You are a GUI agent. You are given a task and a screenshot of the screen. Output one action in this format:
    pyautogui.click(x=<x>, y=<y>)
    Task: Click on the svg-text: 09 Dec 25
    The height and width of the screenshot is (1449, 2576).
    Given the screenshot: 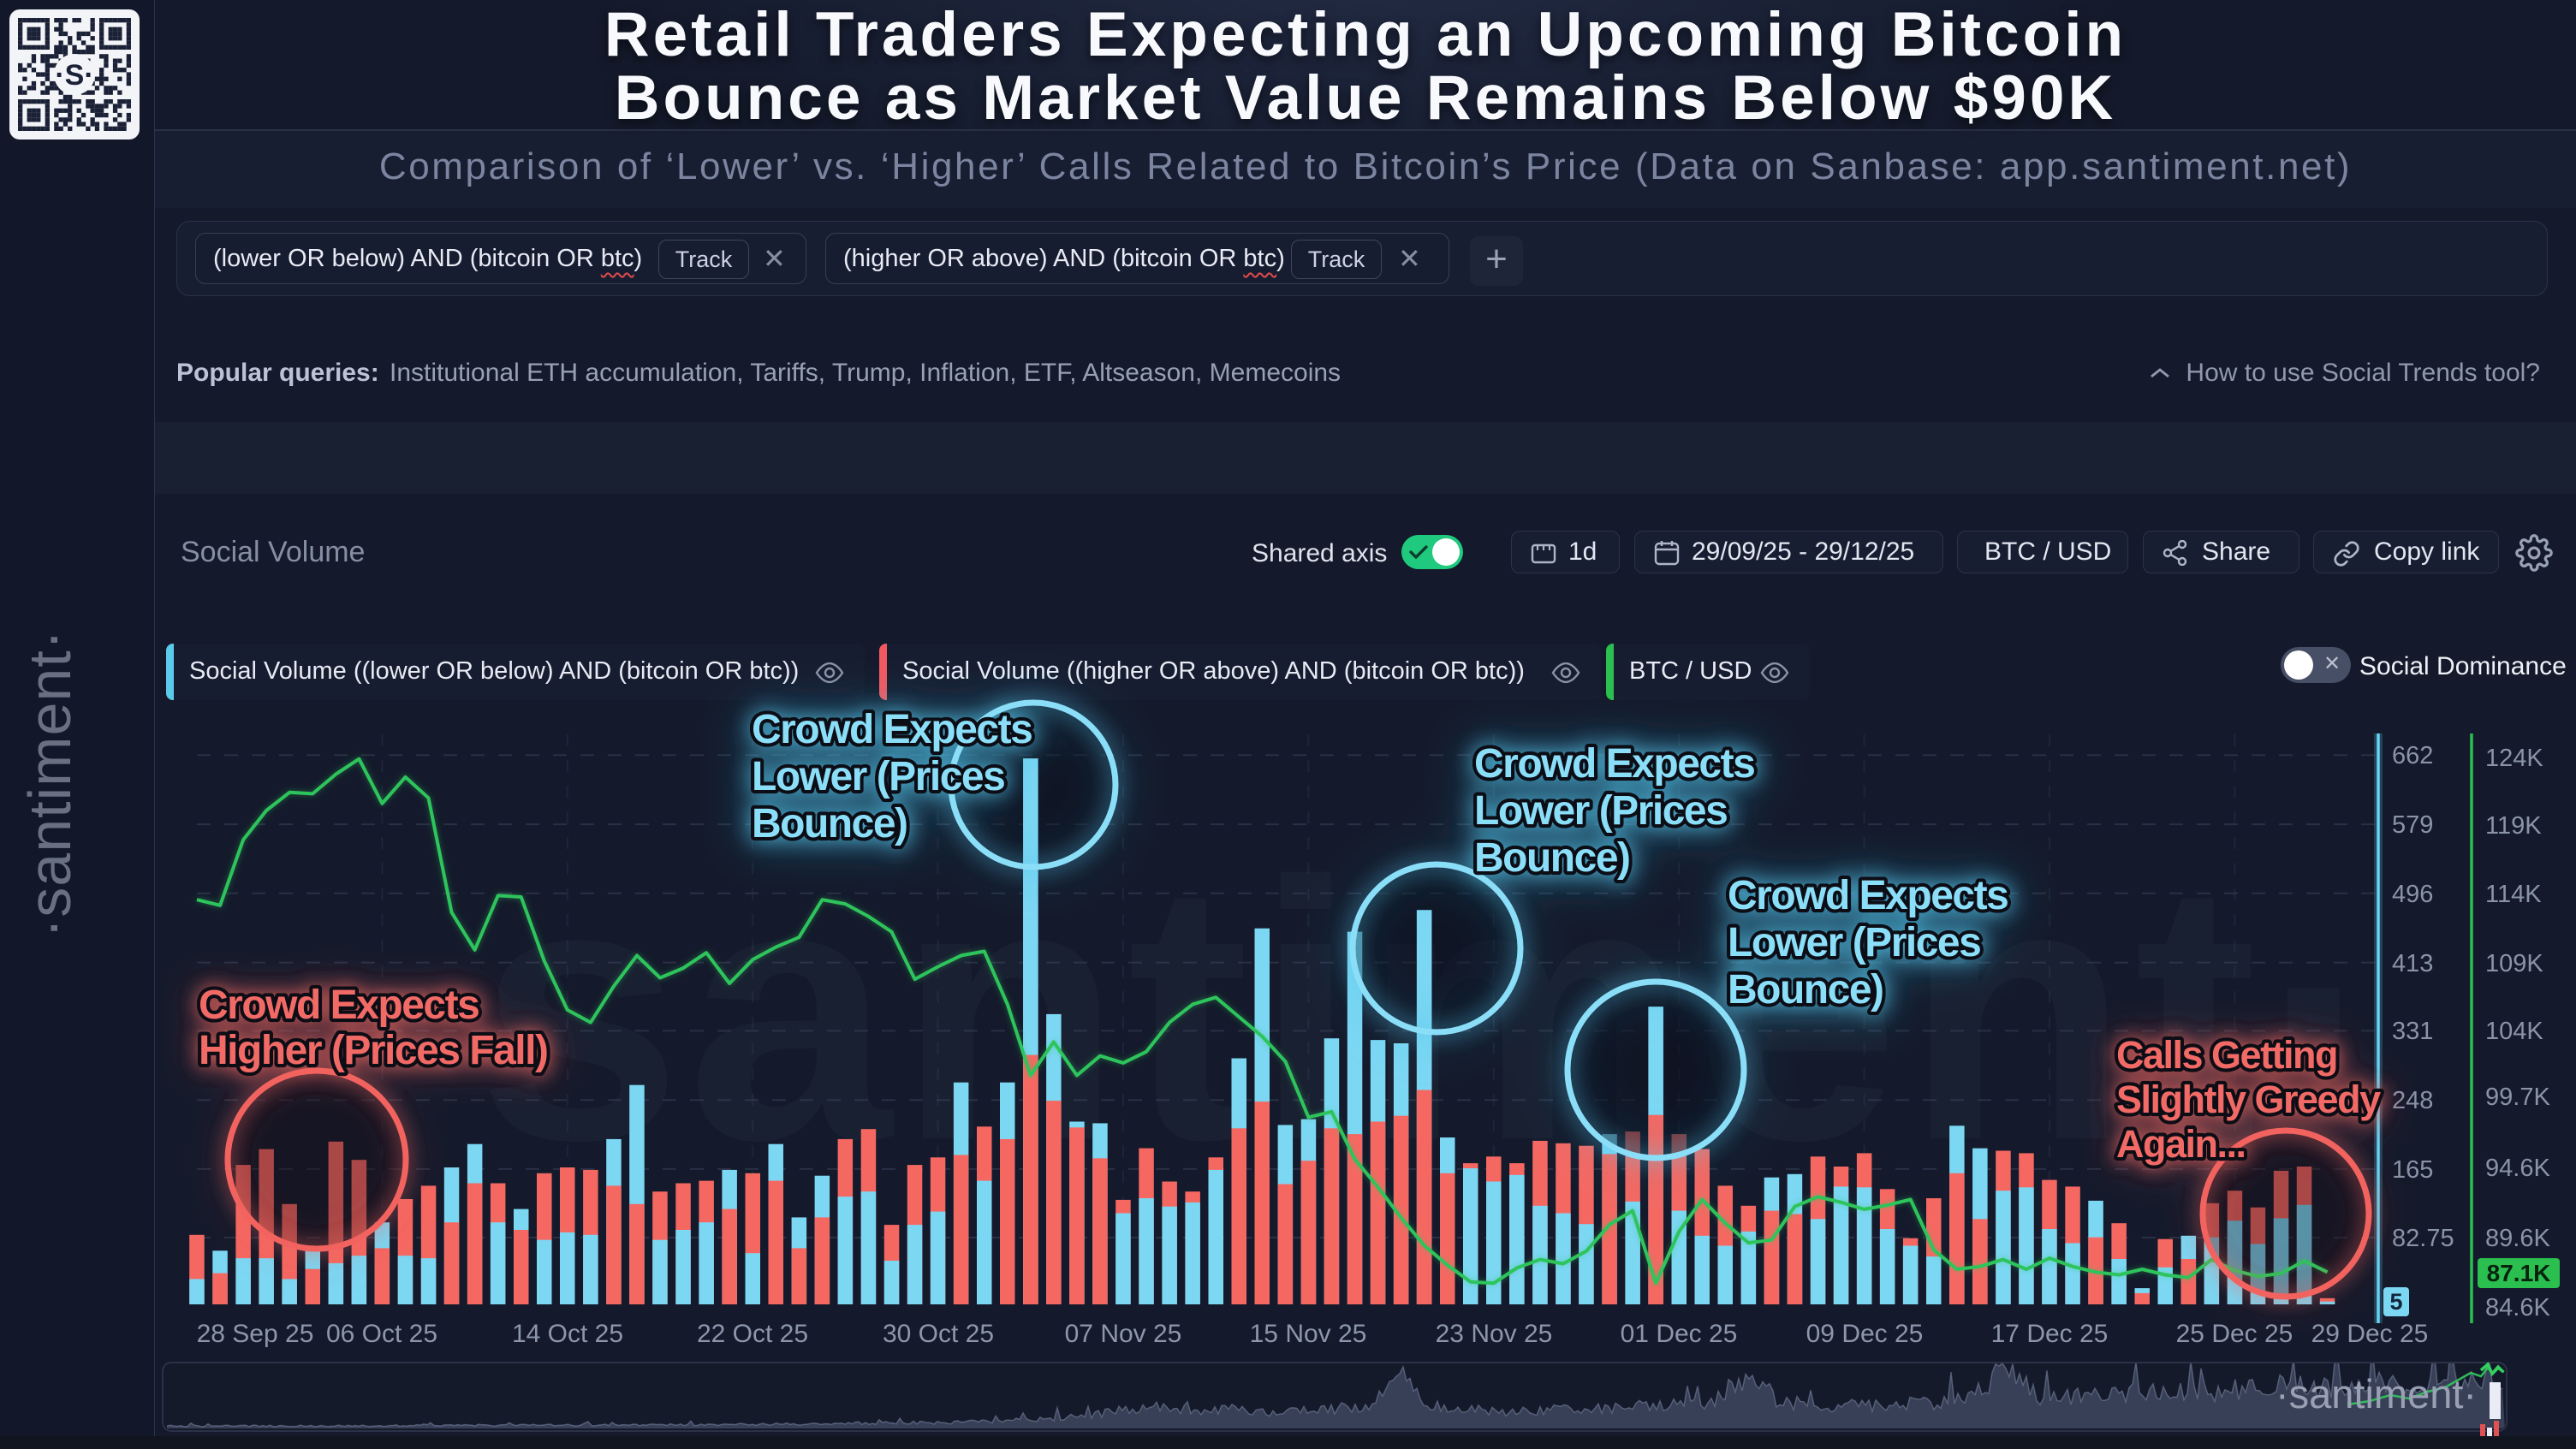 What is the action you would take?
    pyautogui.click(x=1865, y=1334)
    